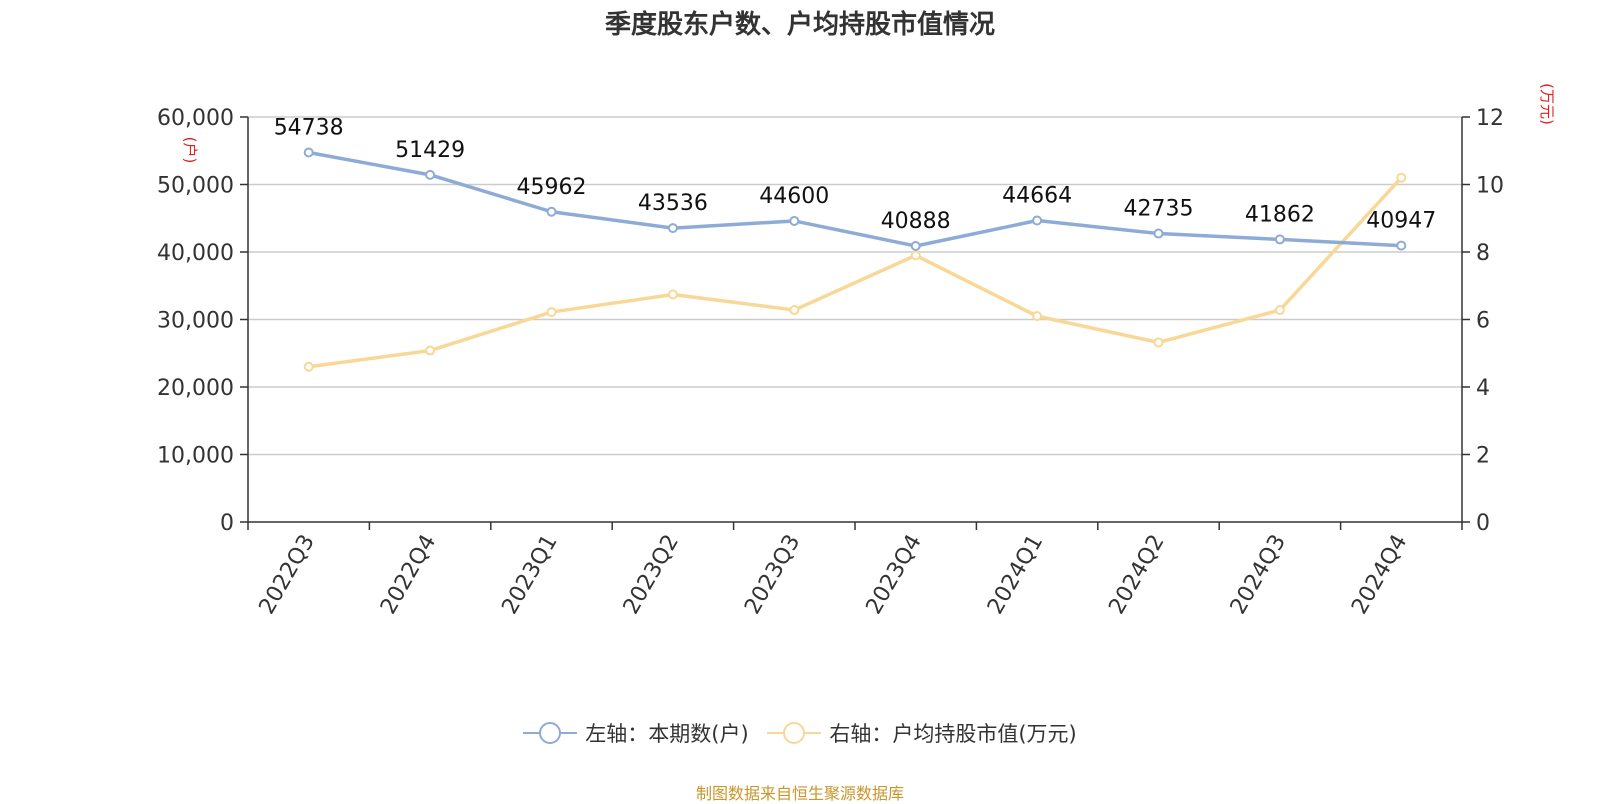 The height and width of the screenshot is (804, 1600). I want to click on x-tick-label: 2023Q1, so click(529, 575).